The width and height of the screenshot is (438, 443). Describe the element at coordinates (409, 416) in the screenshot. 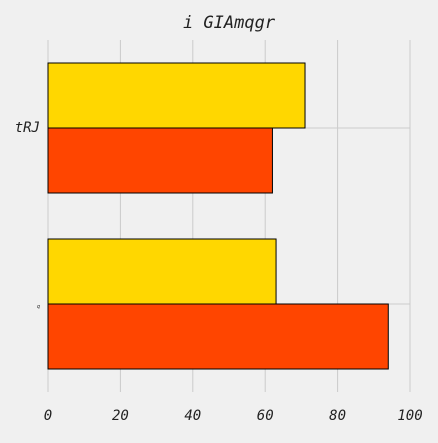

I see `x-tick-label: 100` at that location.